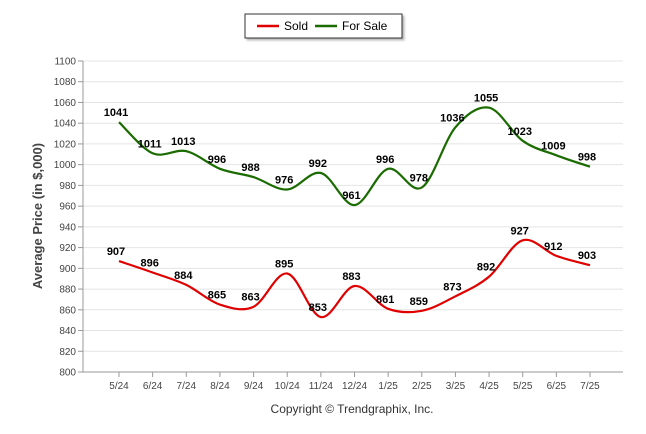  What do you see at coordinates (250, 298) in the screenshot?
I see `data-label-sold: 863` at bounding box center [250, 298].